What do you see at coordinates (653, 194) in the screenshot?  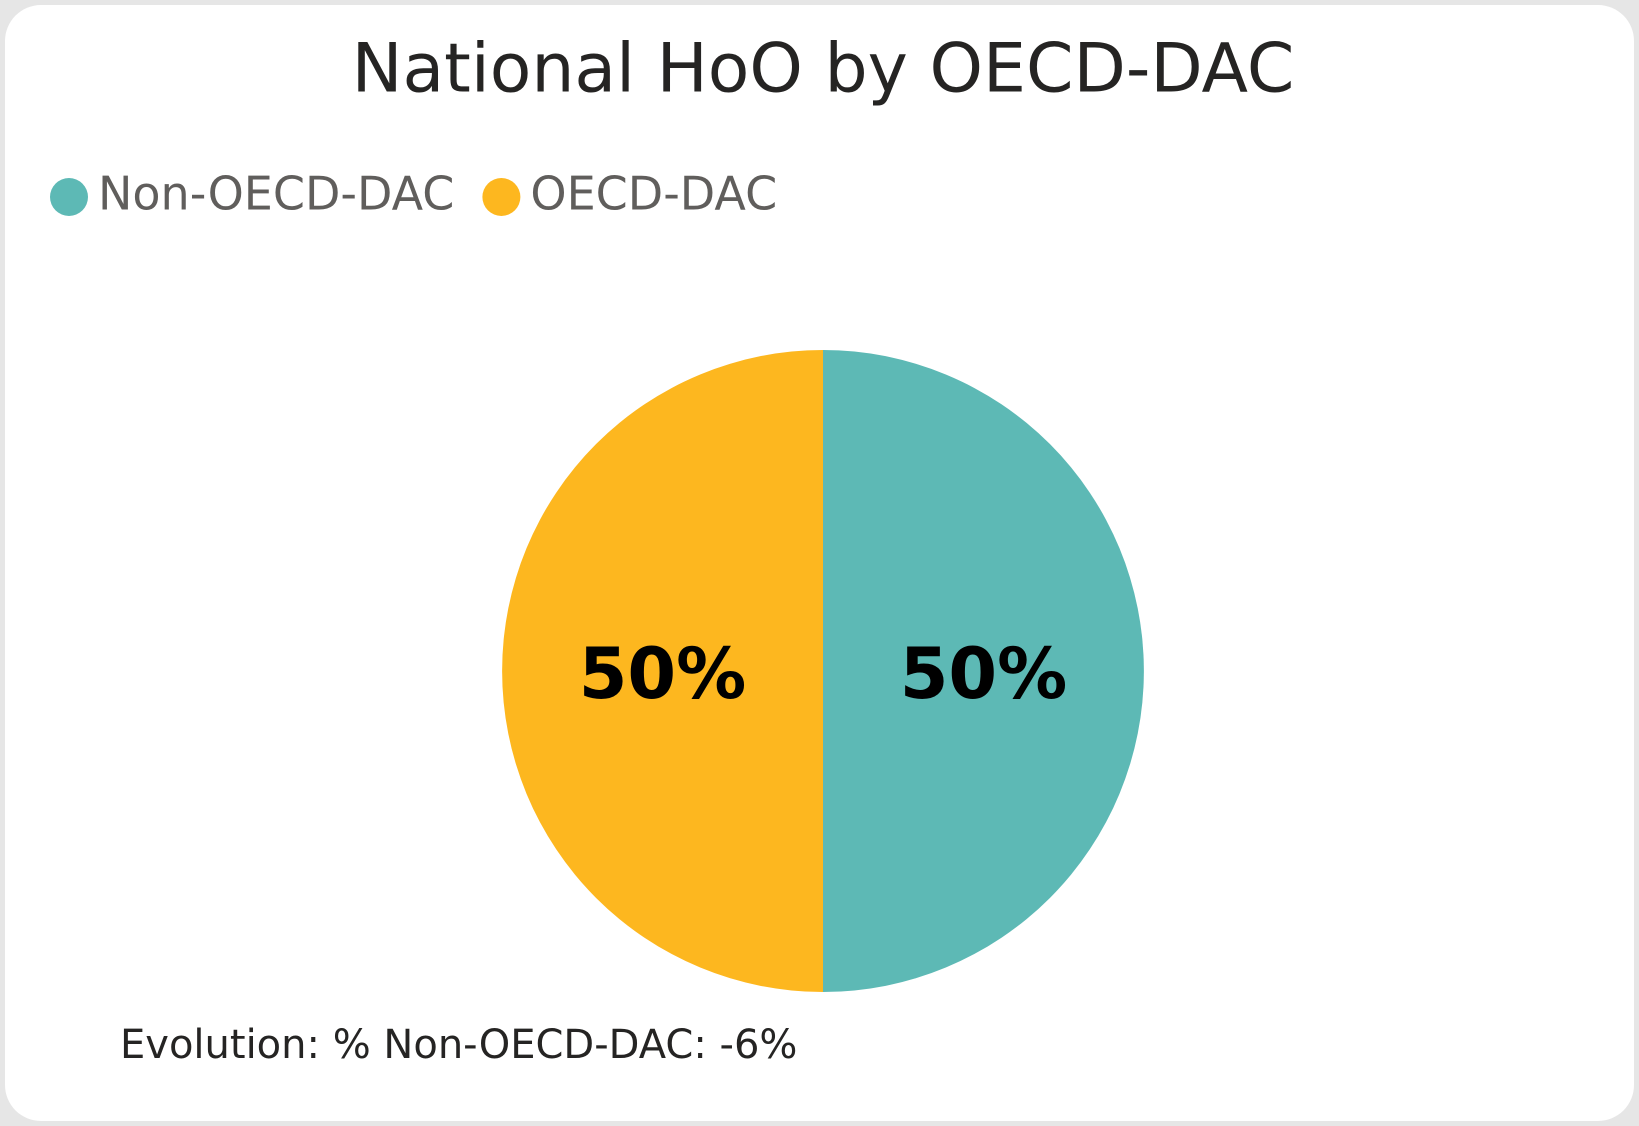 I see `legend-label: OECD-DAC` at bounding box center [653, 194].